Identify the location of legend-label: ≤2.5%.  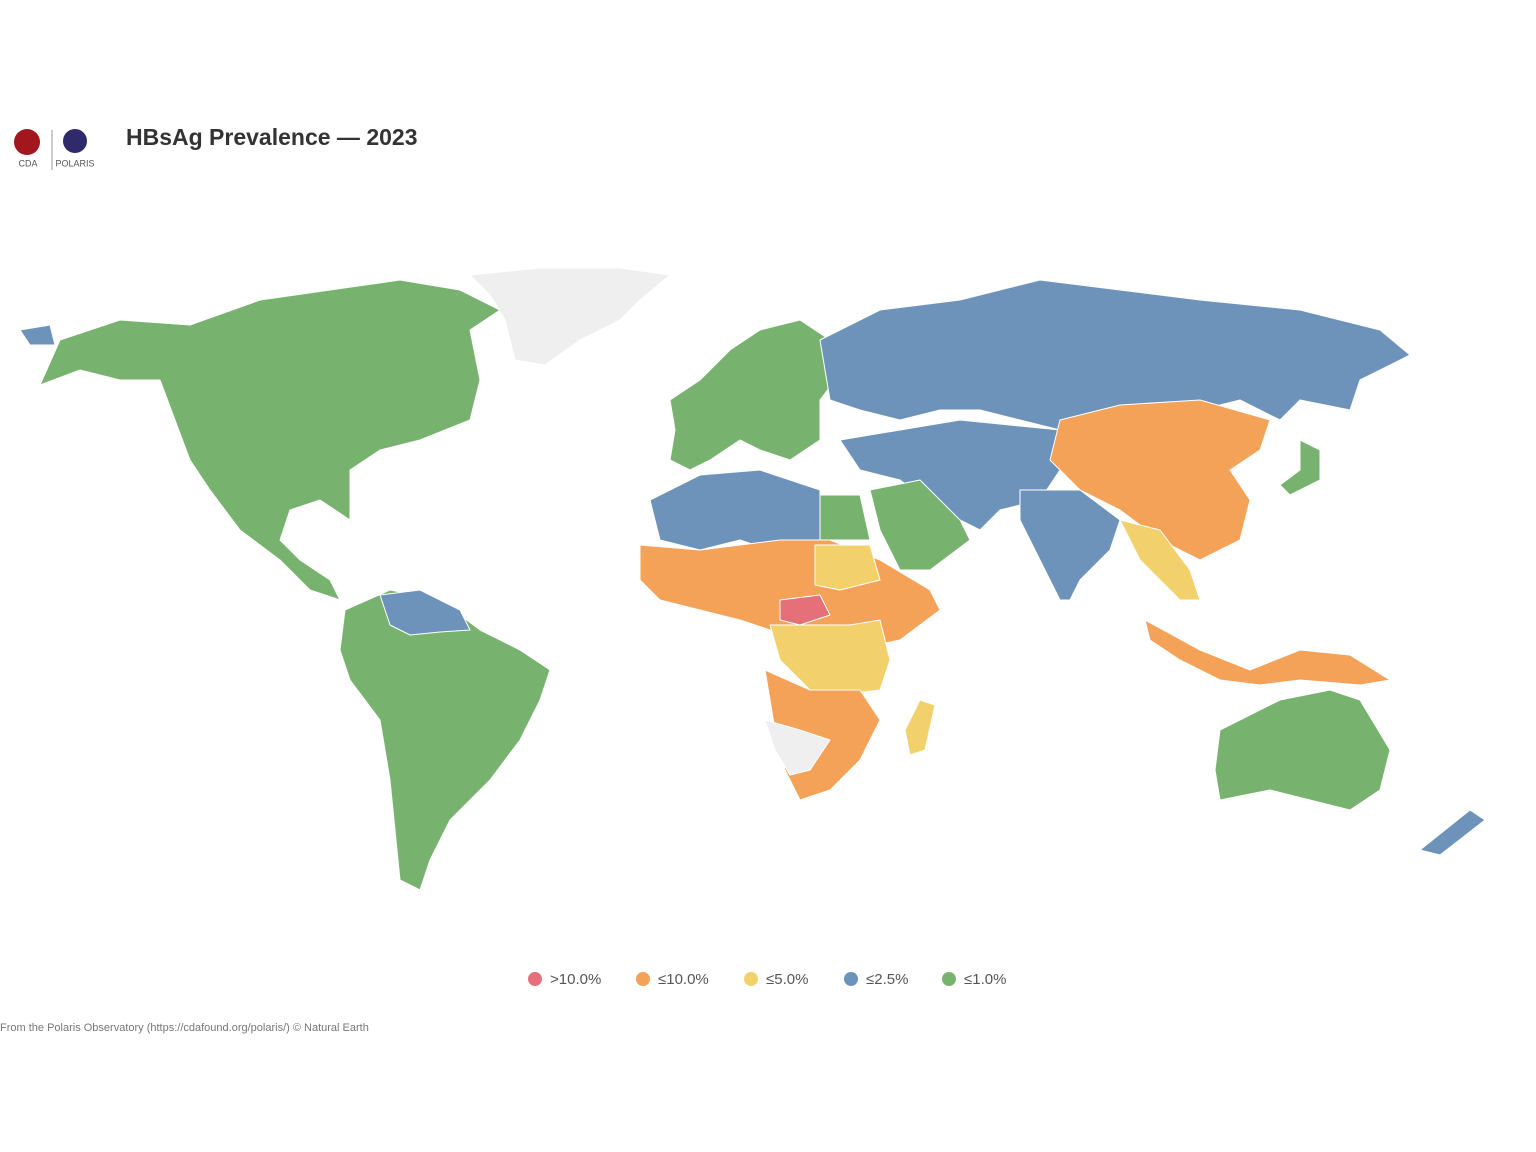
(887, 979).